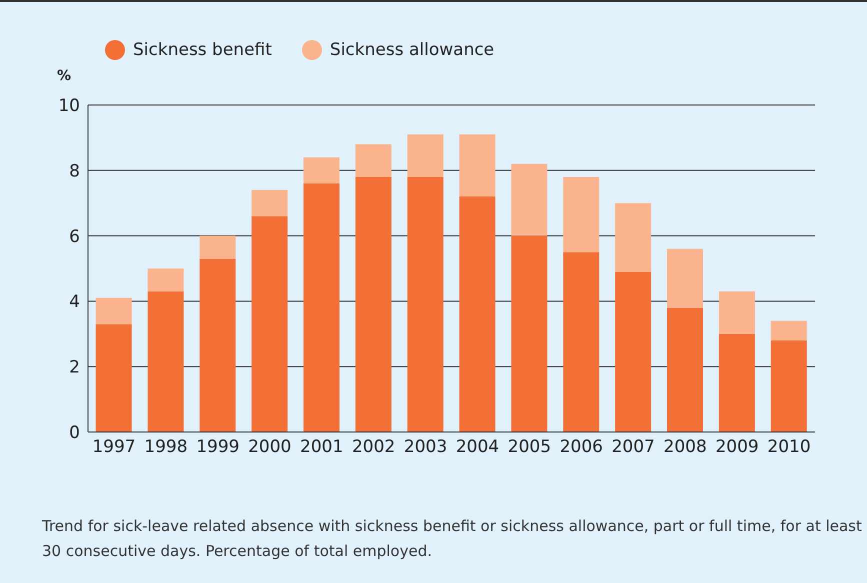 The width and height of the screenshot is (867, 583). I want to click on legend-label: Sickness benefit, so click(202, 50).